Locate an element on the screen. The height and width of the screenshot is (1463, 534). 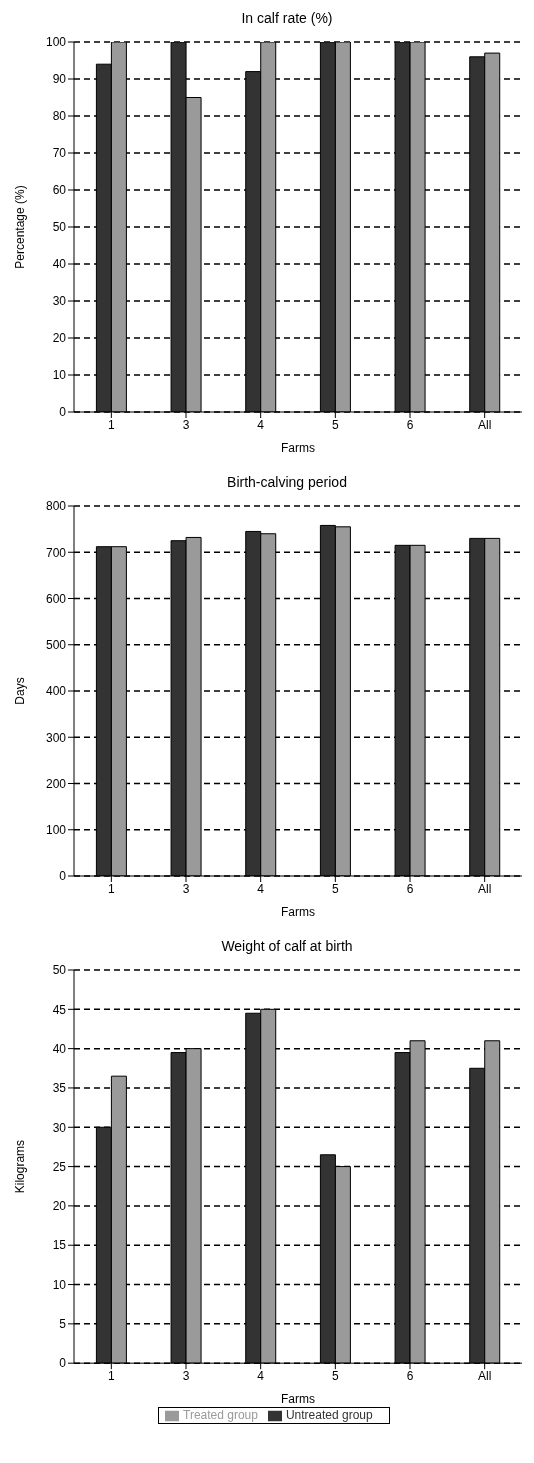
y-tick-label: 300 is located at coordinates (56, 737).